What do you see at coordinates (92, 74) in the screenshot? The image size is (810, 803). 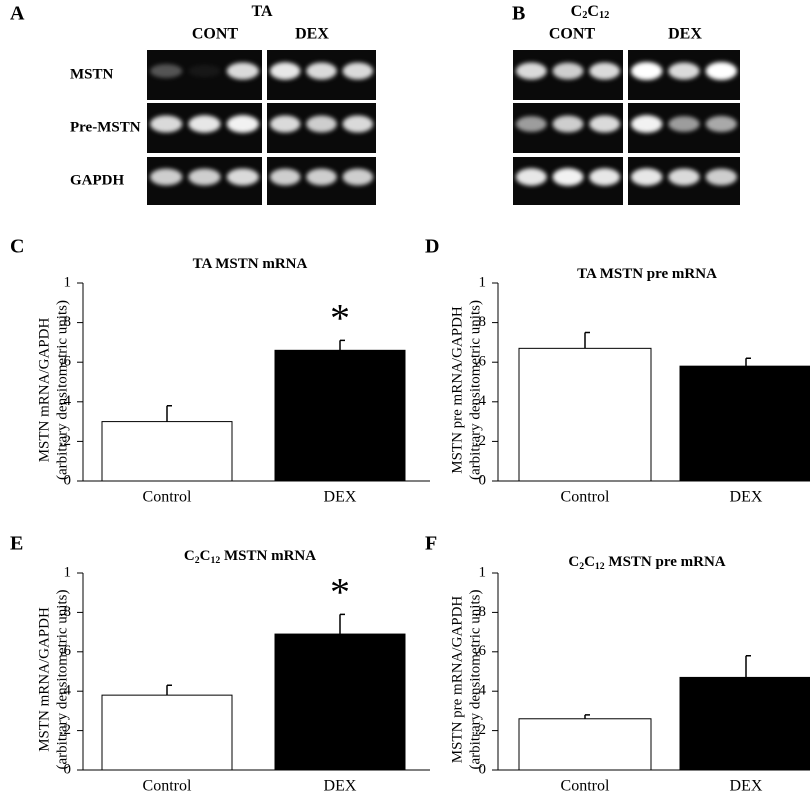 I see `gel-row-label: MSTN` at bounding box center [92, 74].